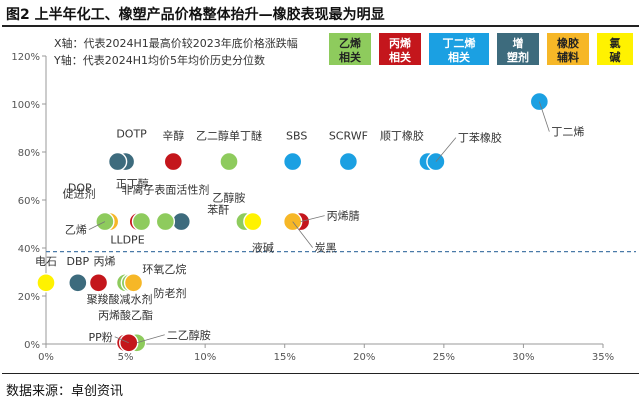  Describe the element at coordinates (29, 153) in the screenshot. I see `y-tick-label: 80%` at that location.